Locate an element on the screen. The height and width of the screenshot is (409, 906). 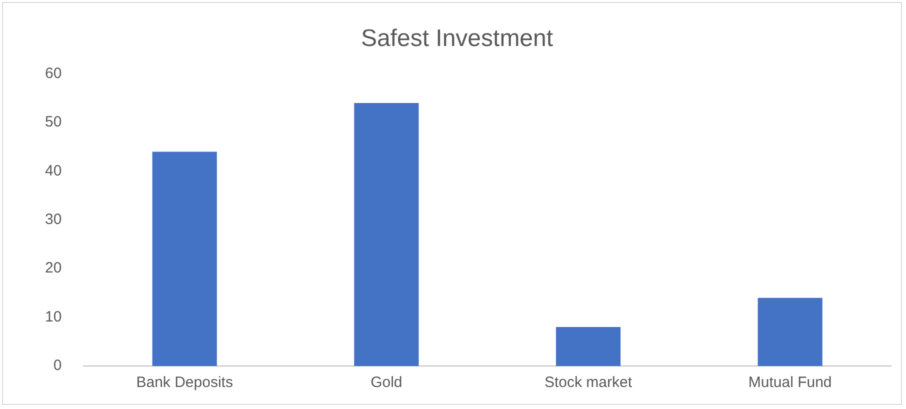
y-tick-label: 20 is located at coordinates (53, 268).